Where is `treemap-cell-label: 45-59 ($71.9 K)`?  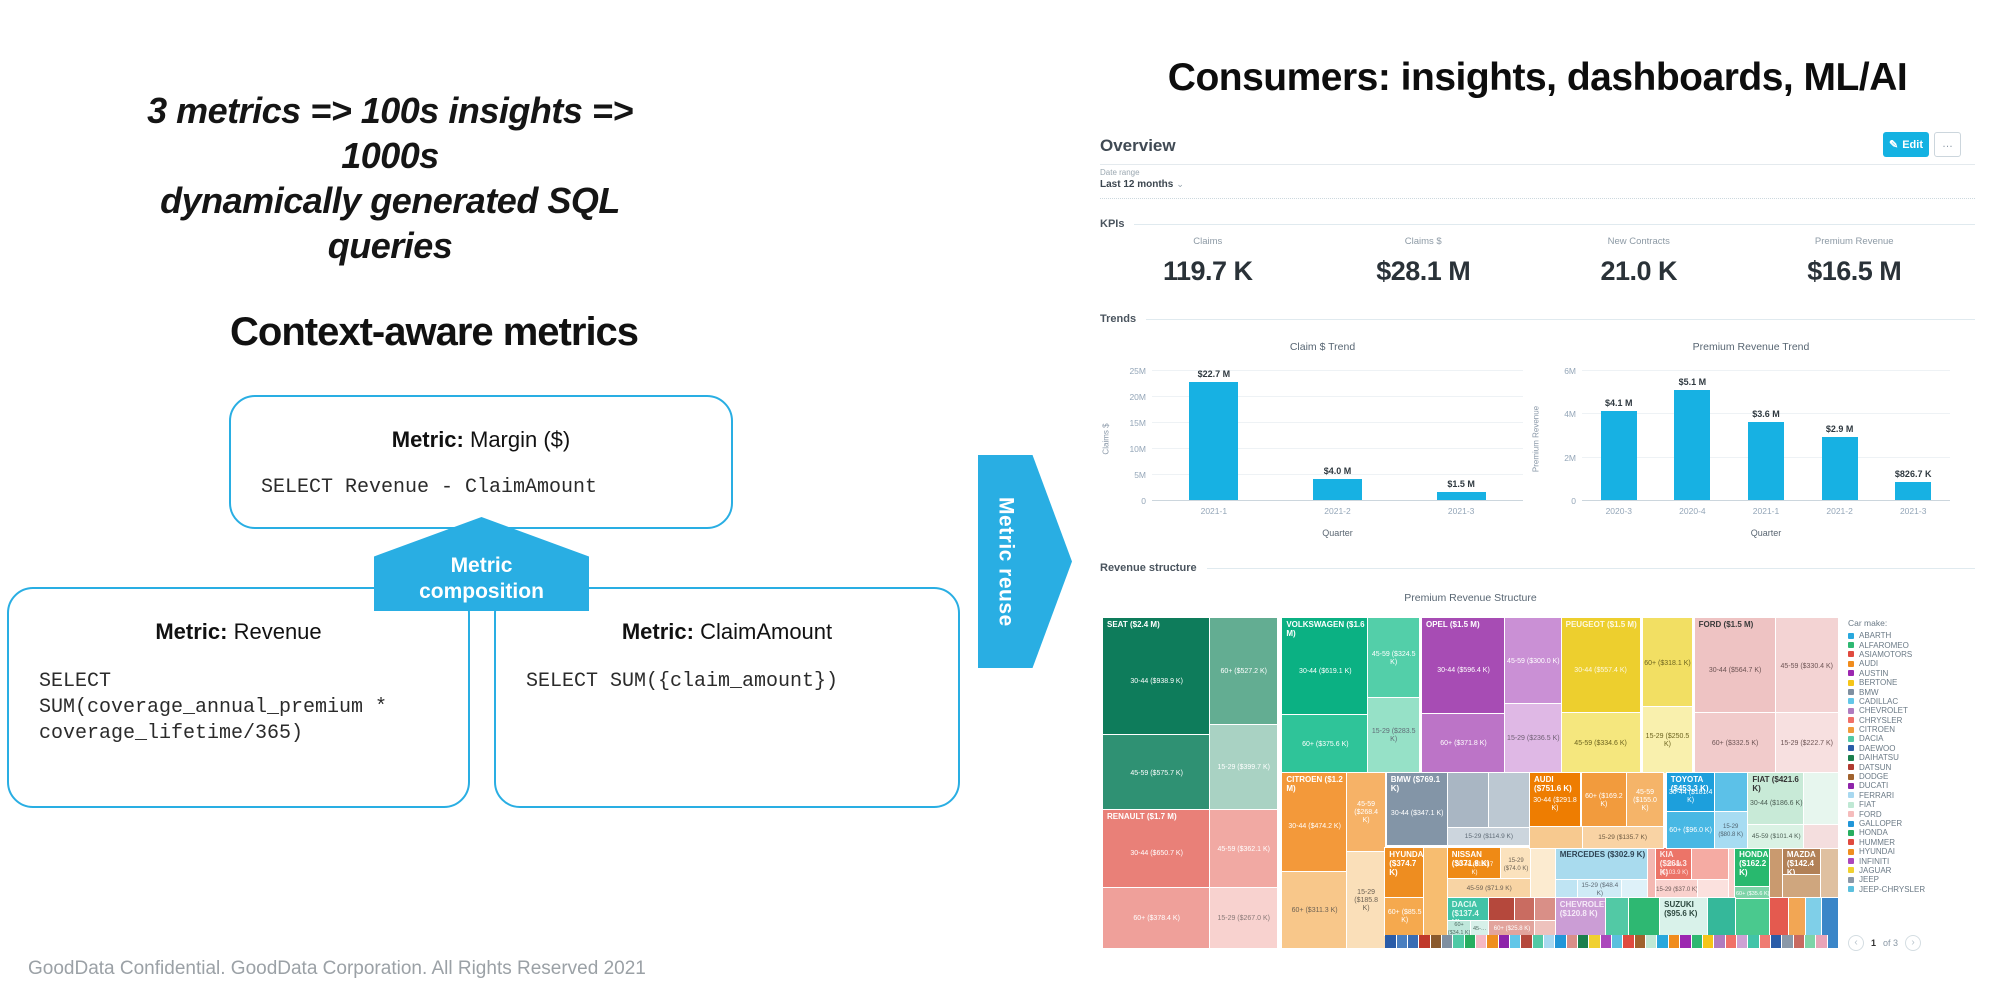
treemap-cell-label: 45-59 ($71.9 K) is located at coordinates (1489, 889).